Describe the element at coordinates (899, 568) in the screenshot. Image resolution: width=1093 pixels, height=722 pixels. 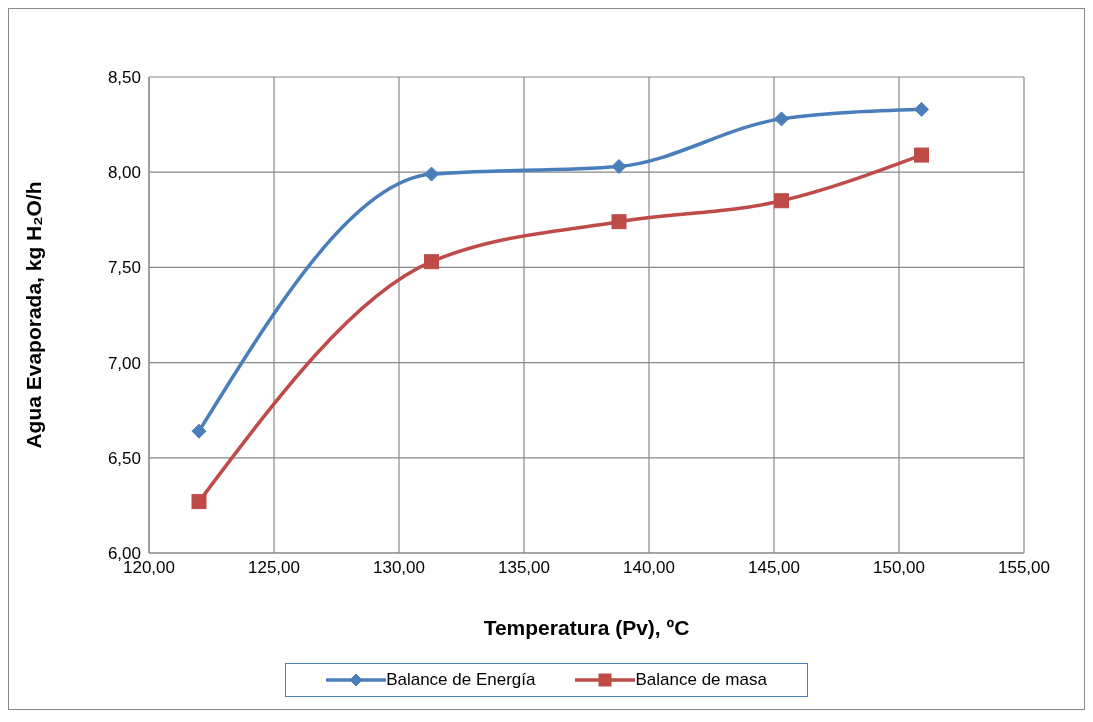
I see `x-tick-label: 150,00` at that location.